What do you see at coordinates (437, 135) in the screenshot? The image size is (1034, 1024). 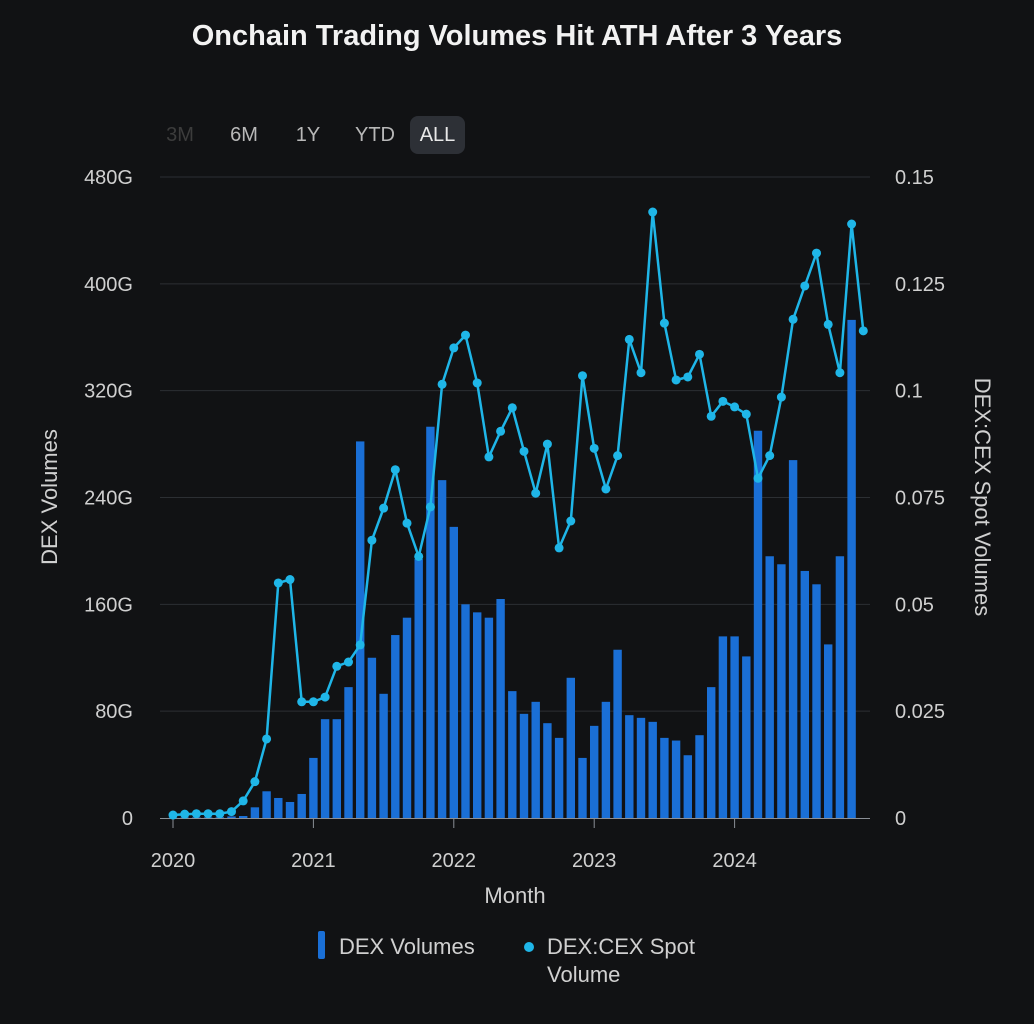 I see `range-button-all: ALL` at bounding box center [437, 135].